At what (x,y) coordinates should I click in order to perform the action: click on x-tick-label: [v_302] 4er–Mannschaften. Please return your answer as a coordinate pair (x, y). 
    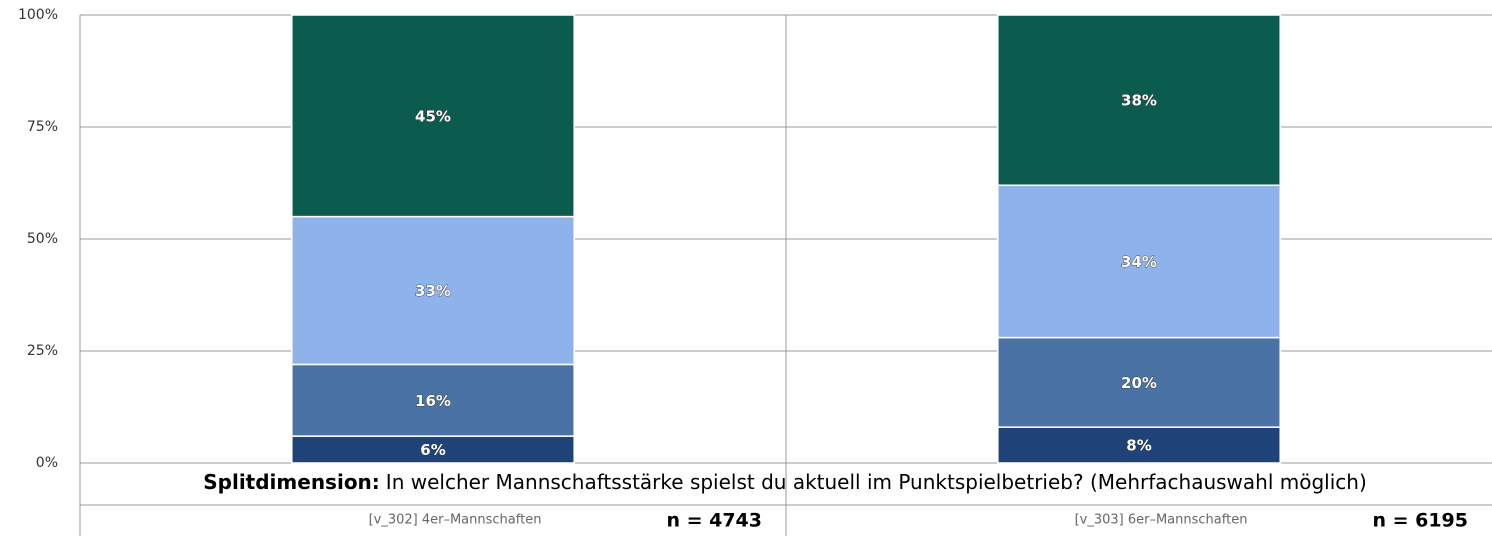
    Looking at the image, I should click on (455, 520).